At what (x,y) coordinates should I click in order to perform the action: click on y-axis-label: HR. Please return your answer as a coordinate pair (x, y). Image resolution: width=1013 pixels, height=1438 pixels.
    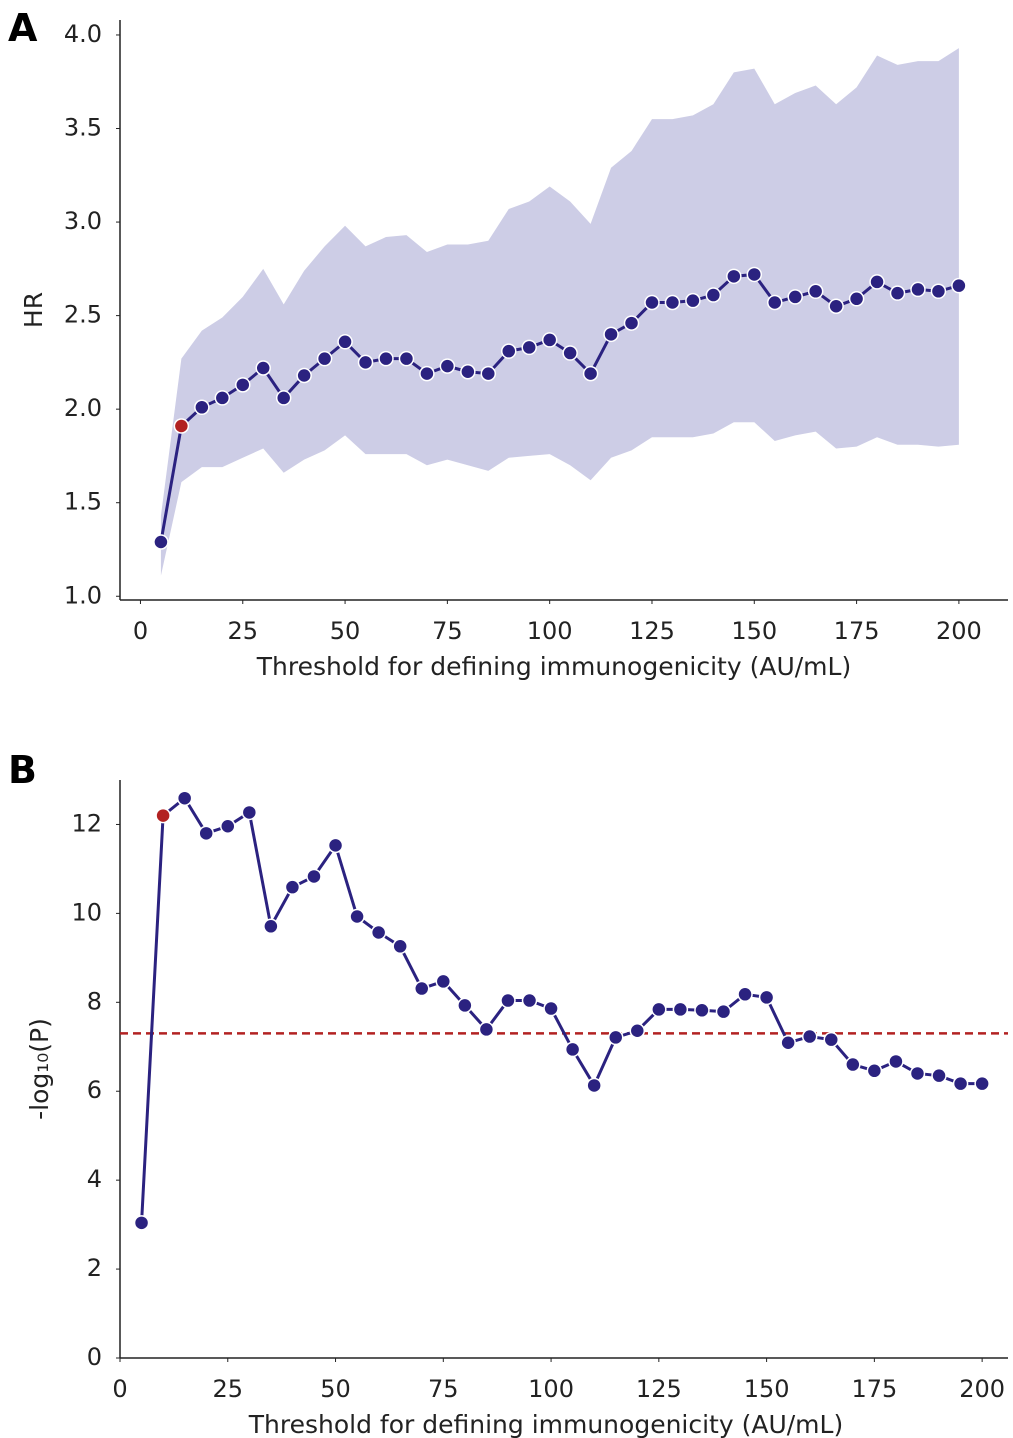
    Looking at the image, I should click on (33, 310).